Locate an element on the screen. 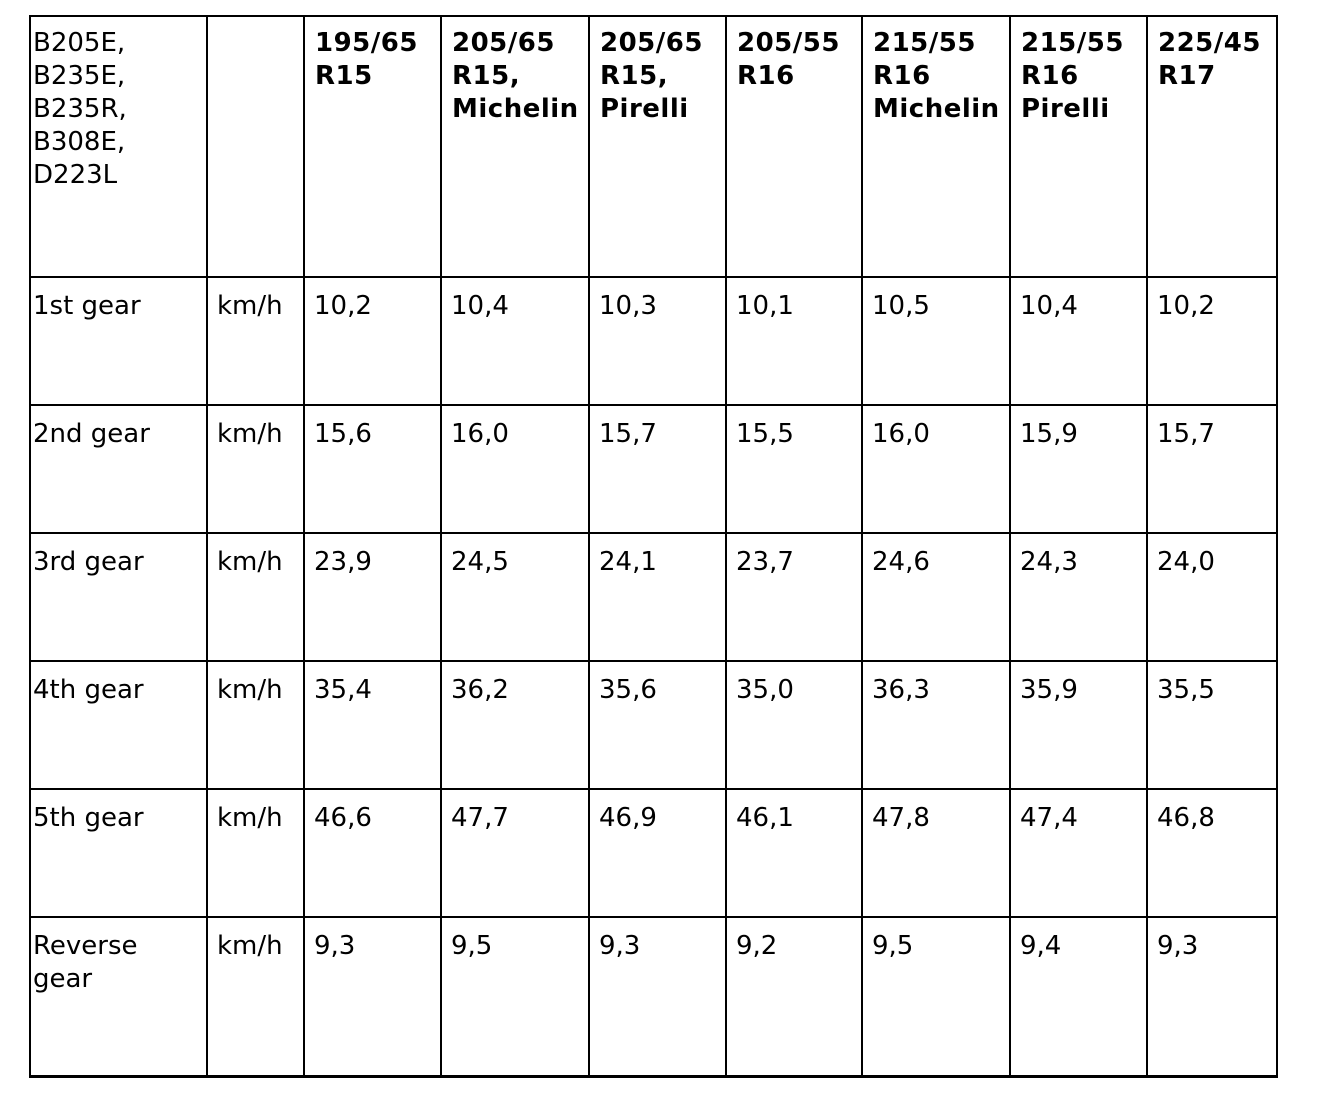 The image size is (1328, 1096). value-cell: 24,3 is located at coordinates (1078, 597).